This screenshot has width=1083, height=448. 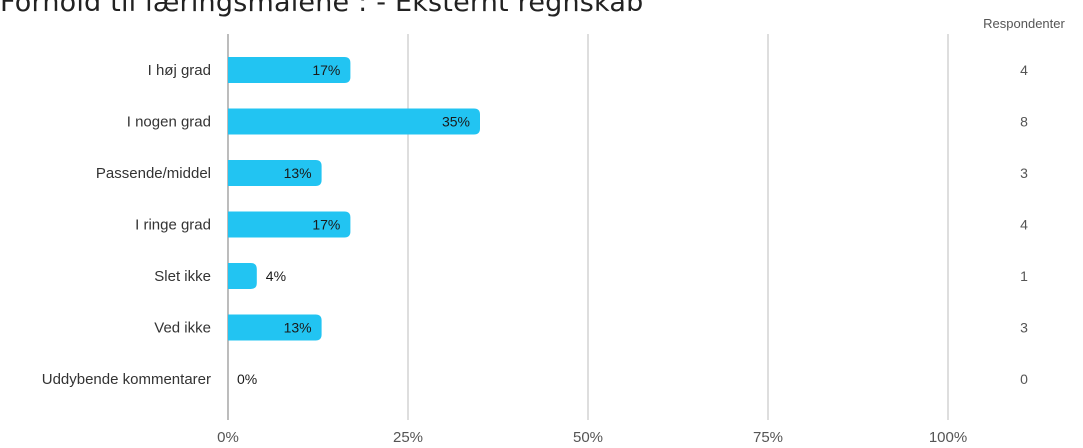 What do you see at coordinates (182, 328) in the screenshot?
I see `category-label: Ved ikke` at bounding box center [182, 328].